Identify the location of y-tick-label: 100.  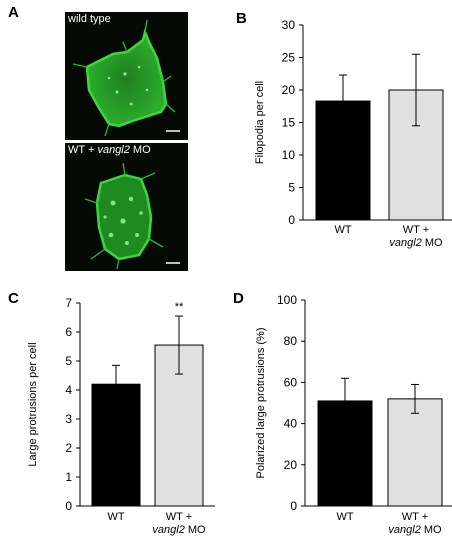
(287, 300).